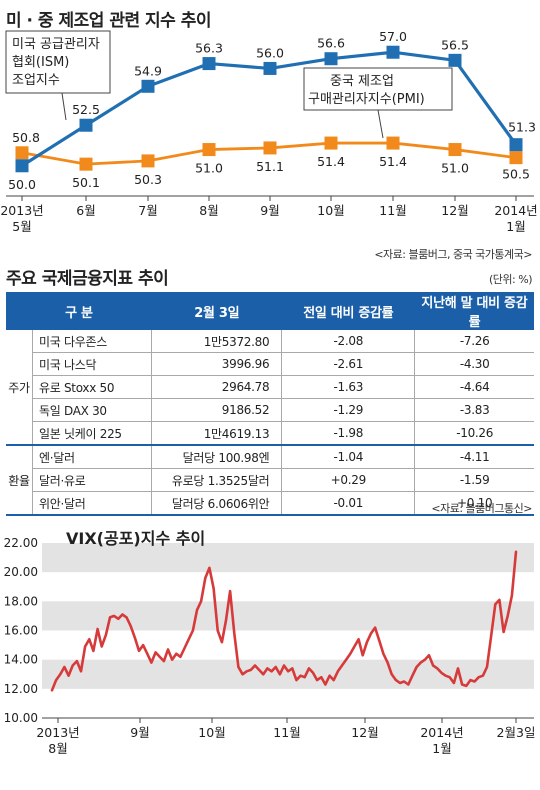 This screenshot has height=790, width=540. What do you see at coordinates (348, 480) in the screenshot?
I see `daily-change: +0.29` at bounding box center [348, 480].